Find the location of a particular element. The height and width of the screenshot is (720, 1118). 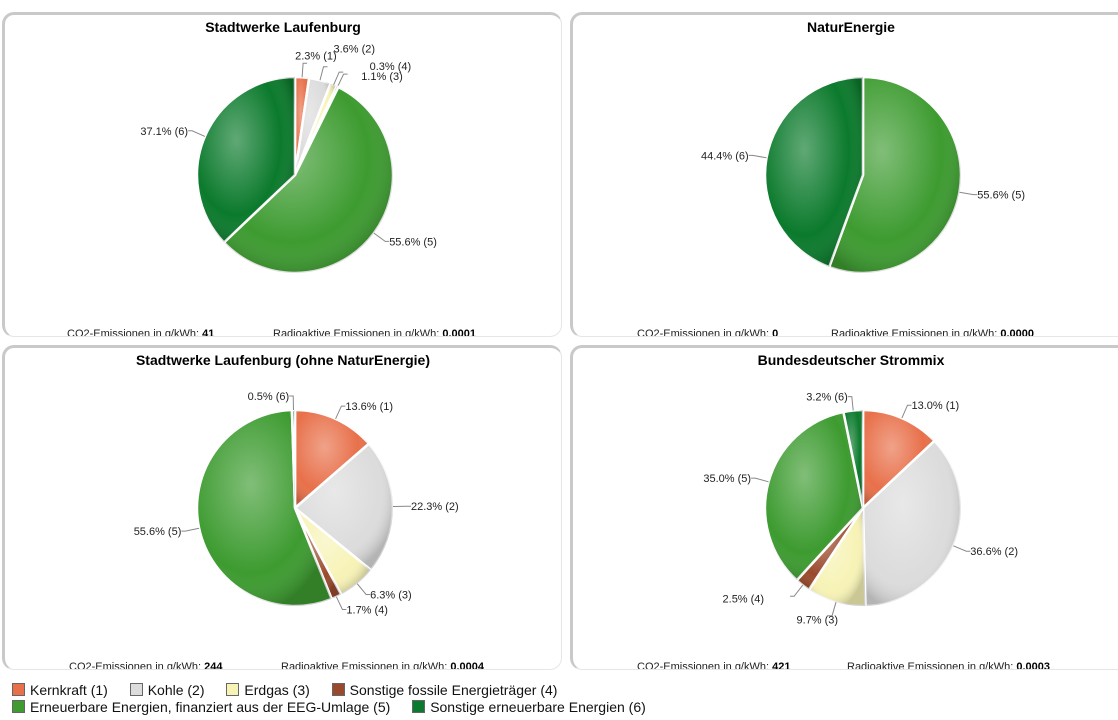

legend-item-sonstige-erneuerbare: Sonstige erneuerbare Energien (6) is located at coordinates (529, 707).